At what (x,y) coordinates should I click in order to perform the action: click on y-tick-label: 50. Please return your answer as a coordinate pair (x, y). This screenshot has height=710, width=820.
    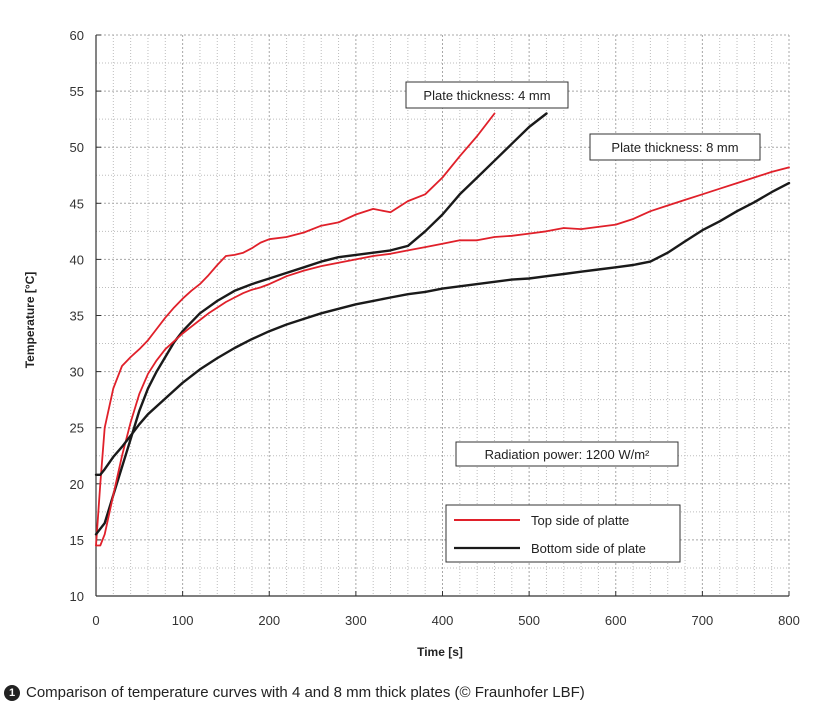
    Looking at the image, I should click on (77, 147).